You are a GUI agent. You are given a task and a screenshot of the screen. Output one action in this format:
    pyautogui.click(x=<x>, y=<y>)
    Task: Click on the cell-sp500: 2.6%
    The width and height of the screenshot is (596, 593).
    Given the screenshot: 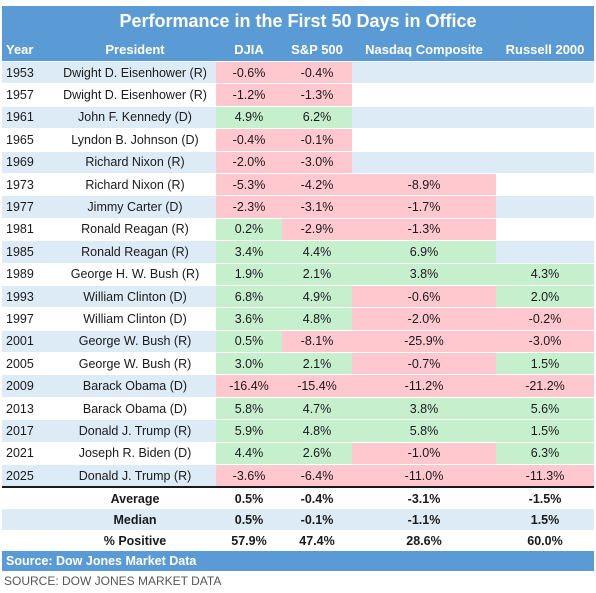 What is the action you would take?
    pyautogui.click(x=317, y=454)
    